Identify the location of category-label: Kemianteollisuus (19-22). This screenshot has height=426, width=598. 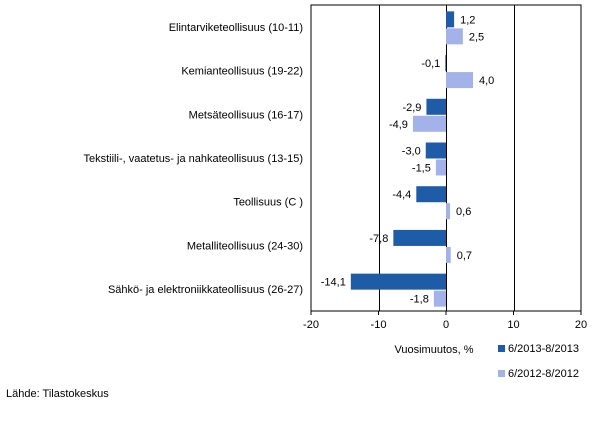
(242, 72).